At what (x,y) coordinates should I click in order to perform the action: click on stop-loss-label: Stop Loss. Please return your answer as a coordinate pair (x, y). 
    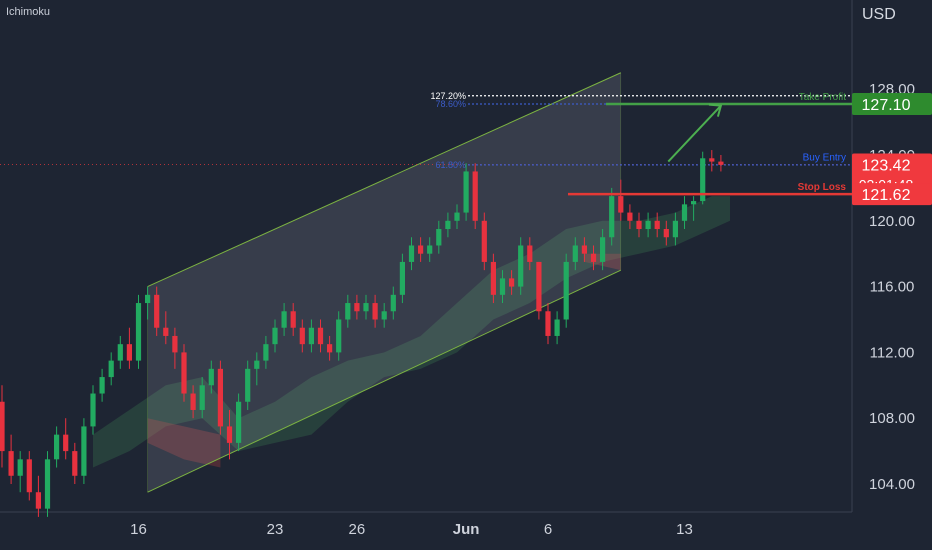
    Looking at the image, I should click on (822, 187).